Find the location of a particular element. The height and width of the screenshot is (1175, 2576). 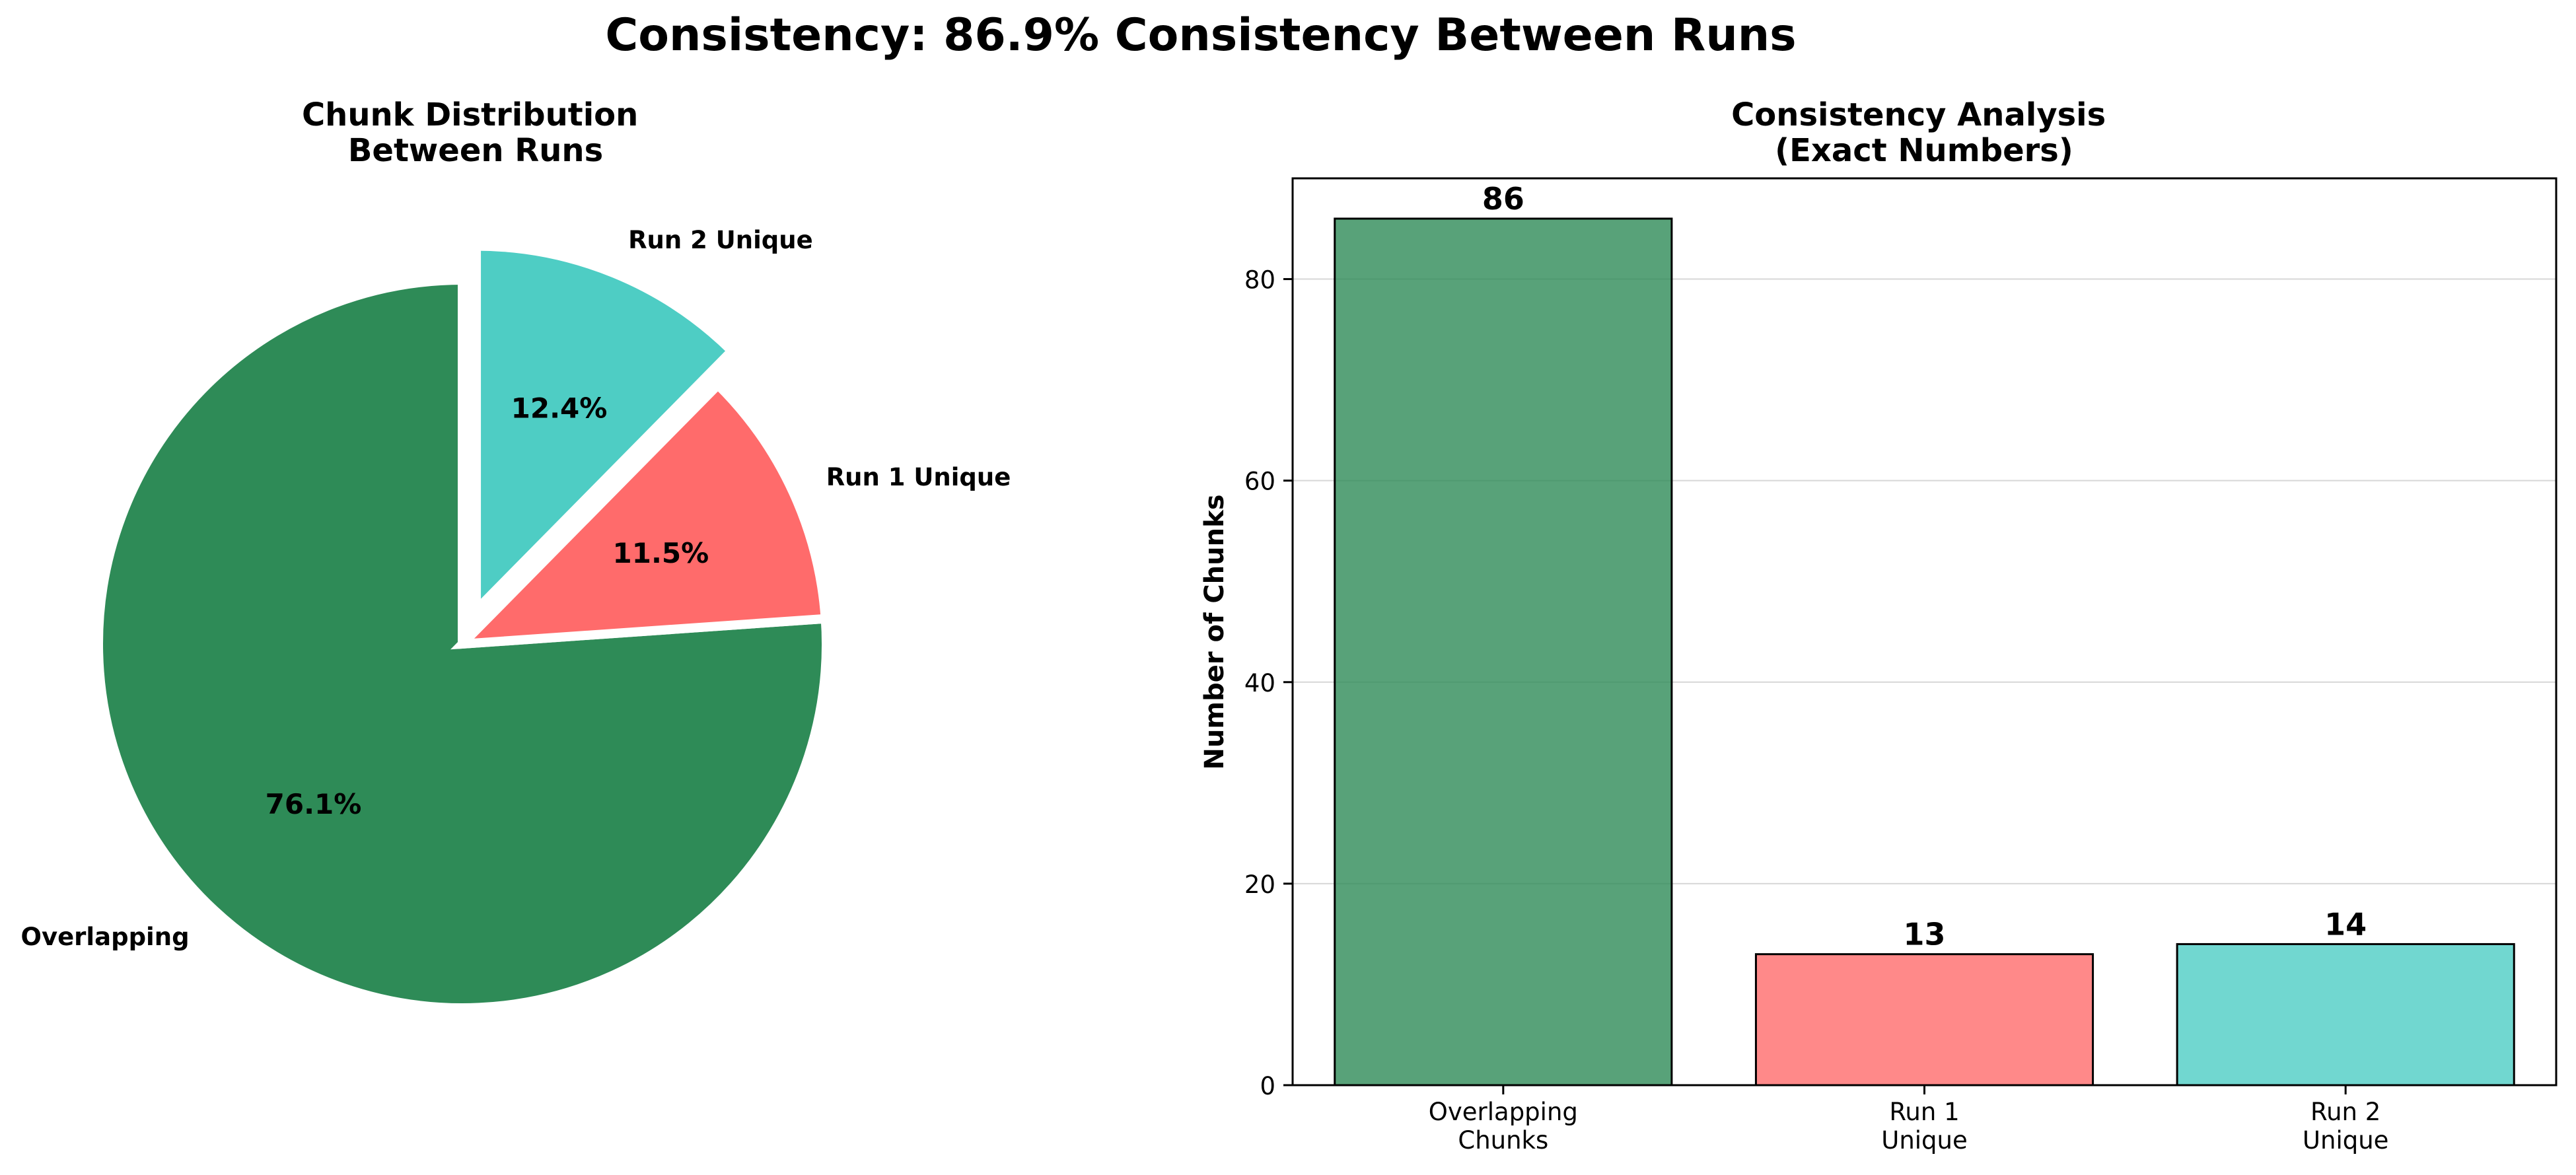

pie-title-line-2: Between Runs is located at coordinates (476, 150).